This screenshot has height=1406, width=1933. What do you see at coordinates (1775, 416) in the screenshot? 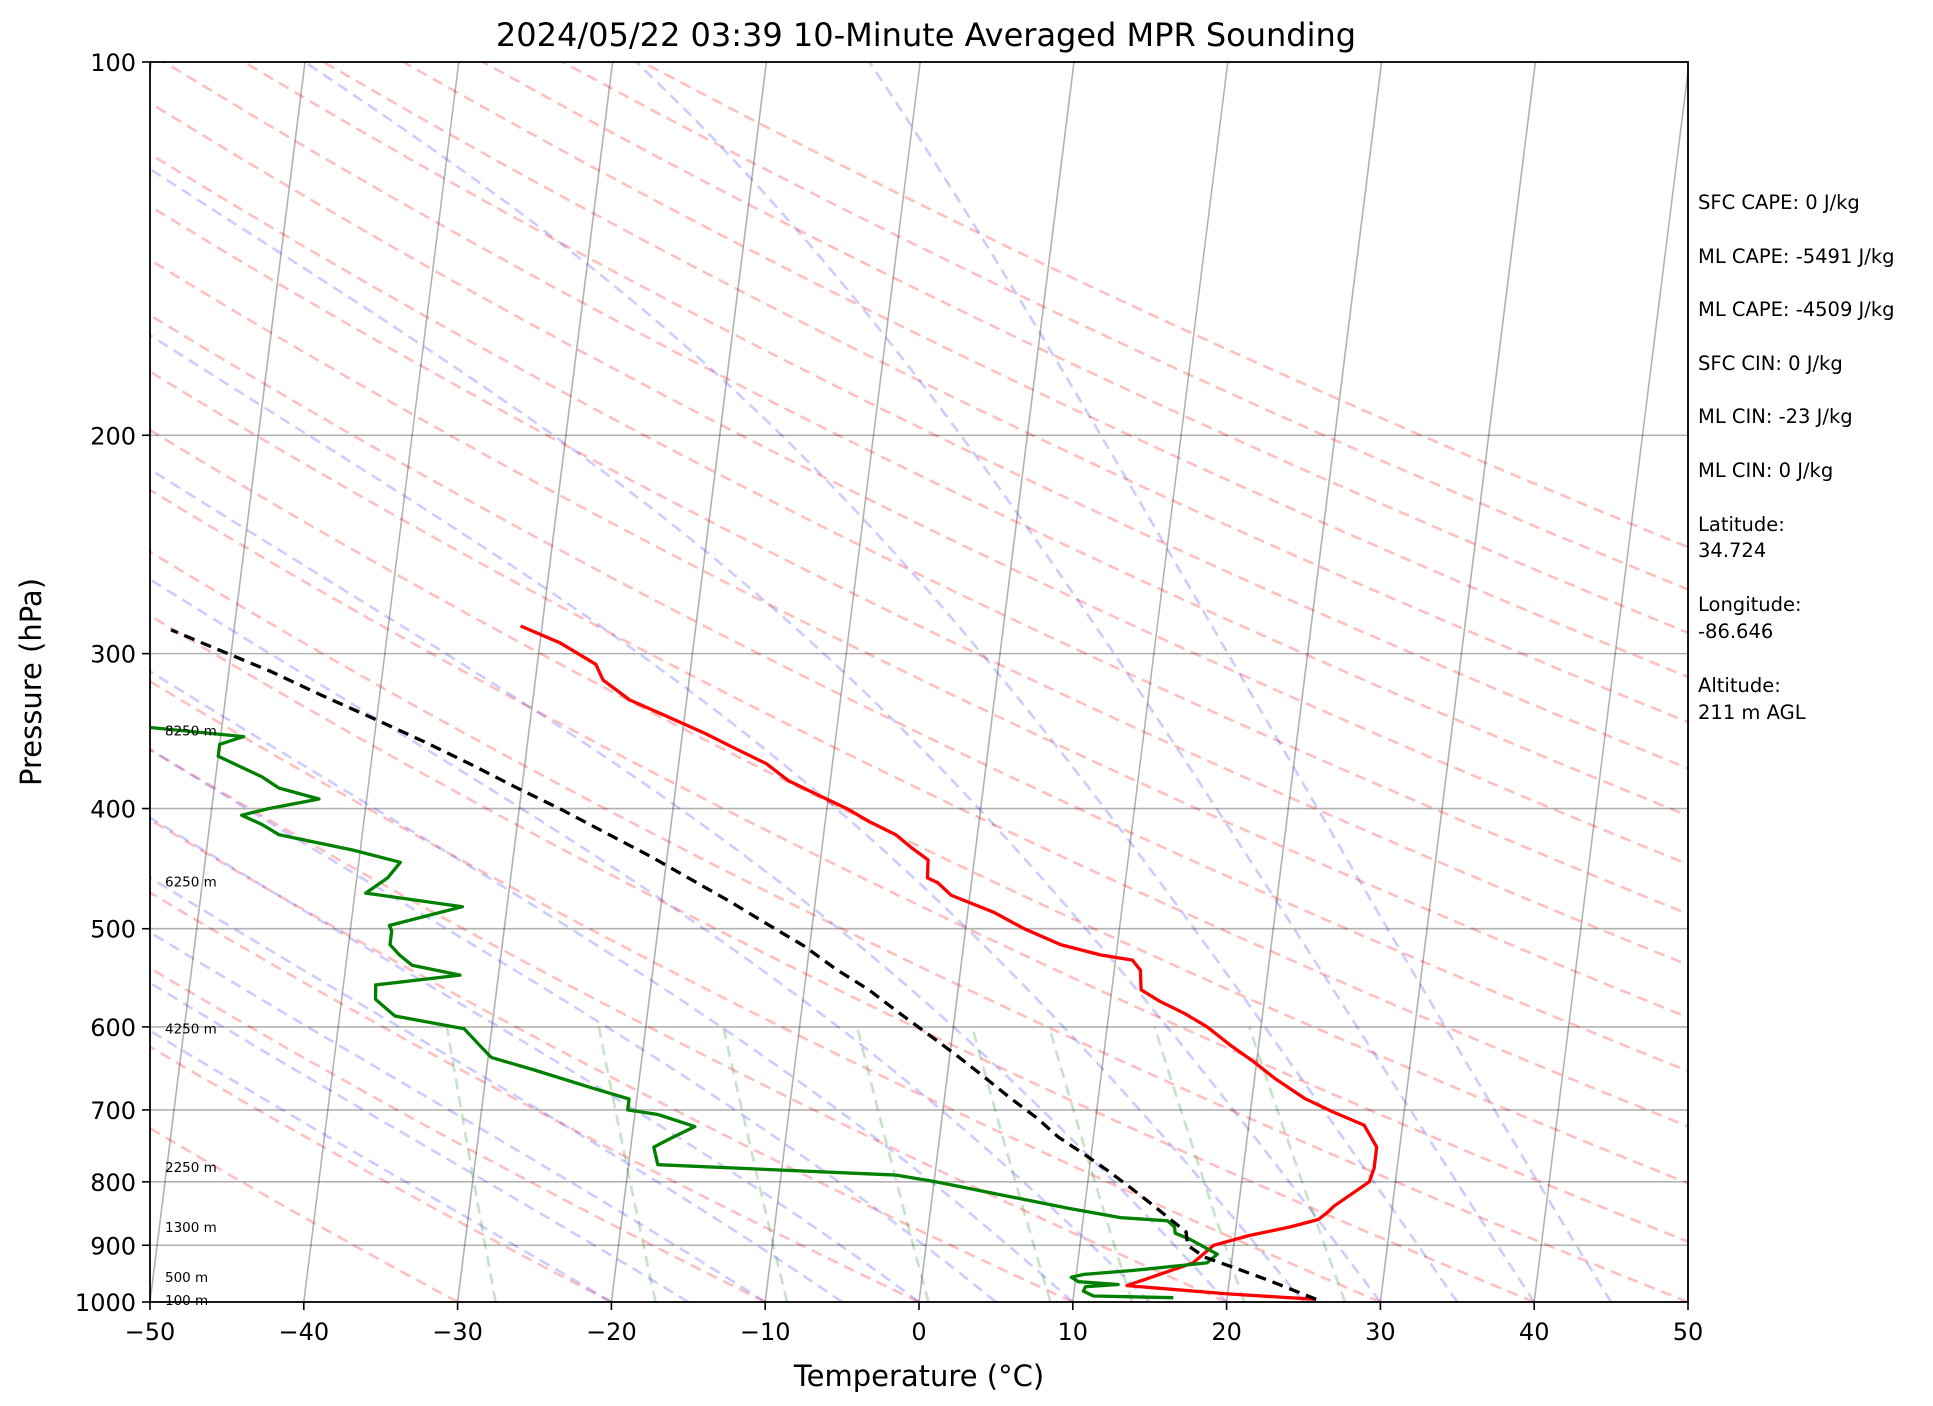
I see `info-line: ML CIN: -23 J/kg` at bounding box center [1775, 416].